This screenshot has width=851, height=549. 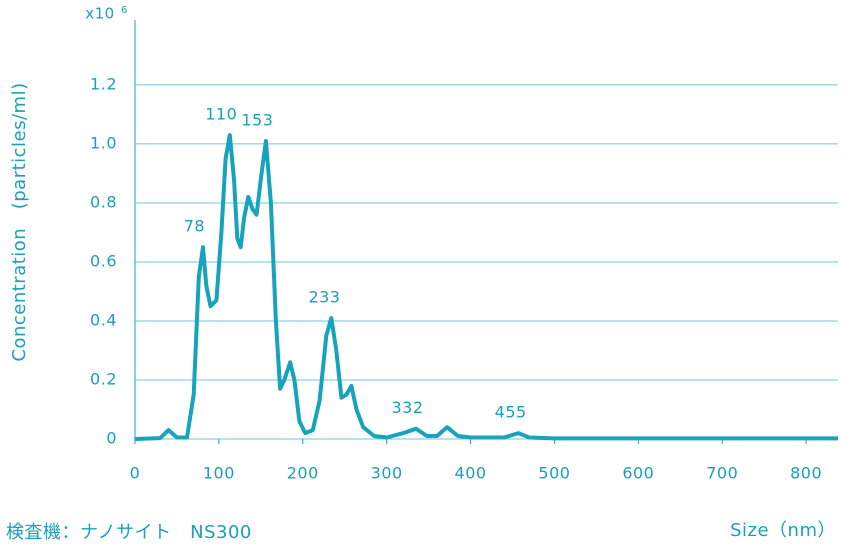 I want to click on peak-label: 110, so click(x=221, y=114).